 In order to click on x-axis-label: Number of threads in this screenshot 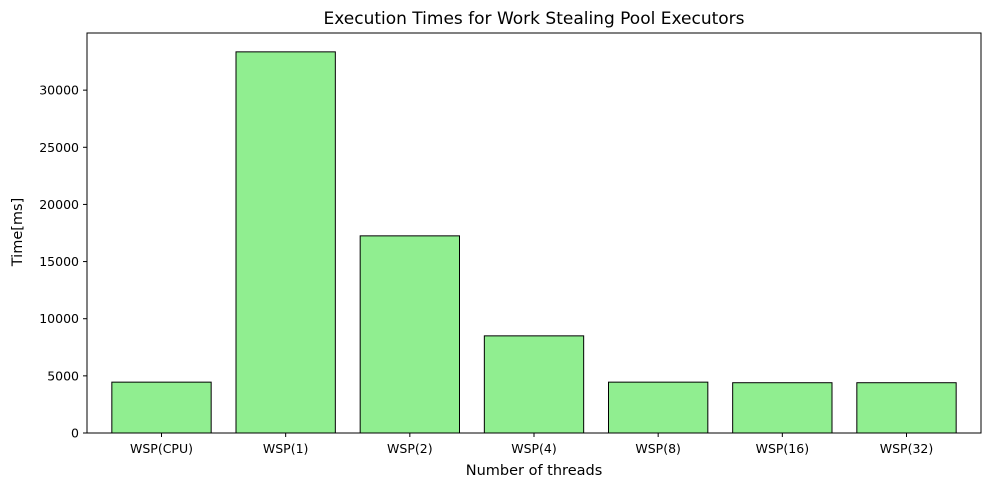, I will do `click(534, 471)`.